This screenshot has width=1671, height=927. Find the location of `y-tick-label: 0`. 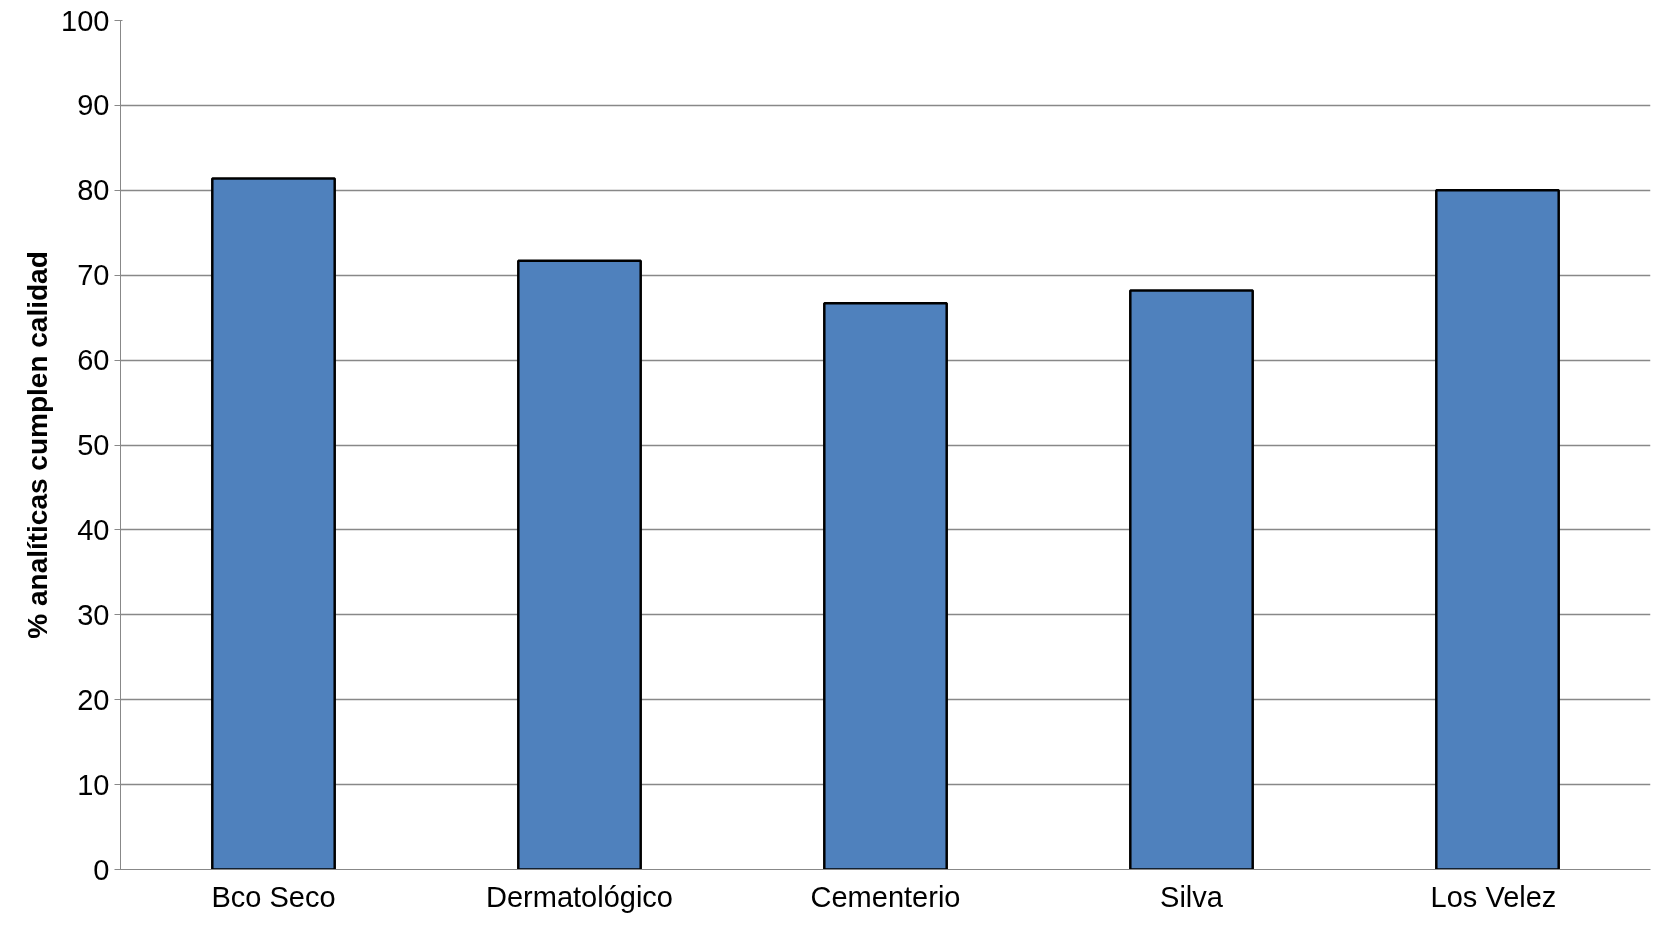

y-tick-label: 0 is located at coordinates (101, 869).